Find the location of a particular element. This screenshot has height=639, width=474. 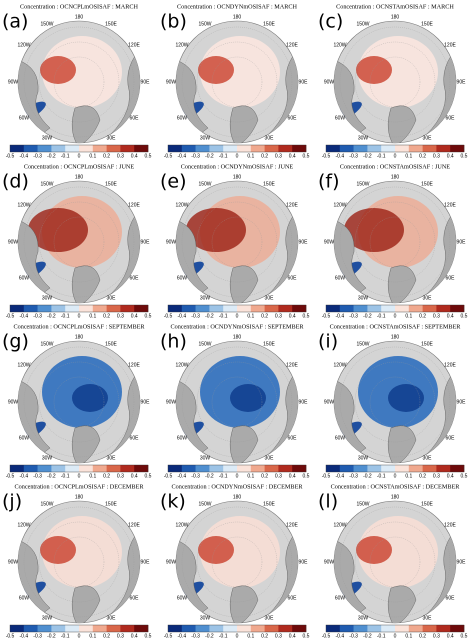

colorbar-tick-label: 0.2 is located at coordinates (264, 316).